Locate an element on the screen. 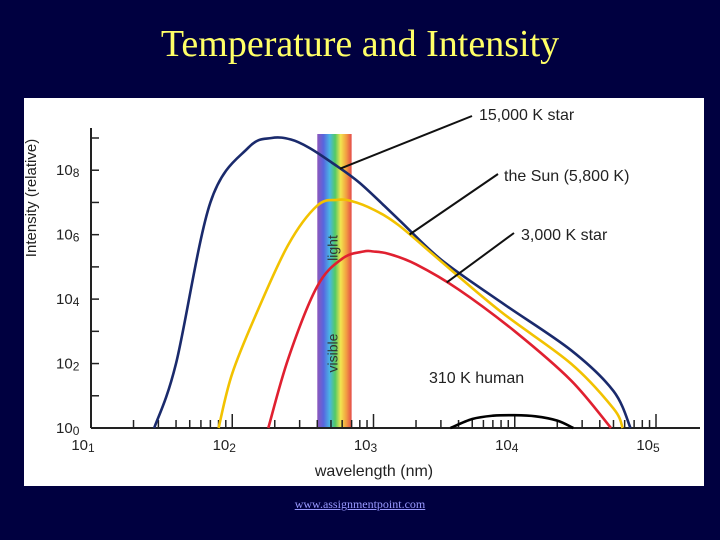 The height and width of the screenshot is (540, 720). callout-label-0: 15,000 K star is located at coordinates (527, 115).